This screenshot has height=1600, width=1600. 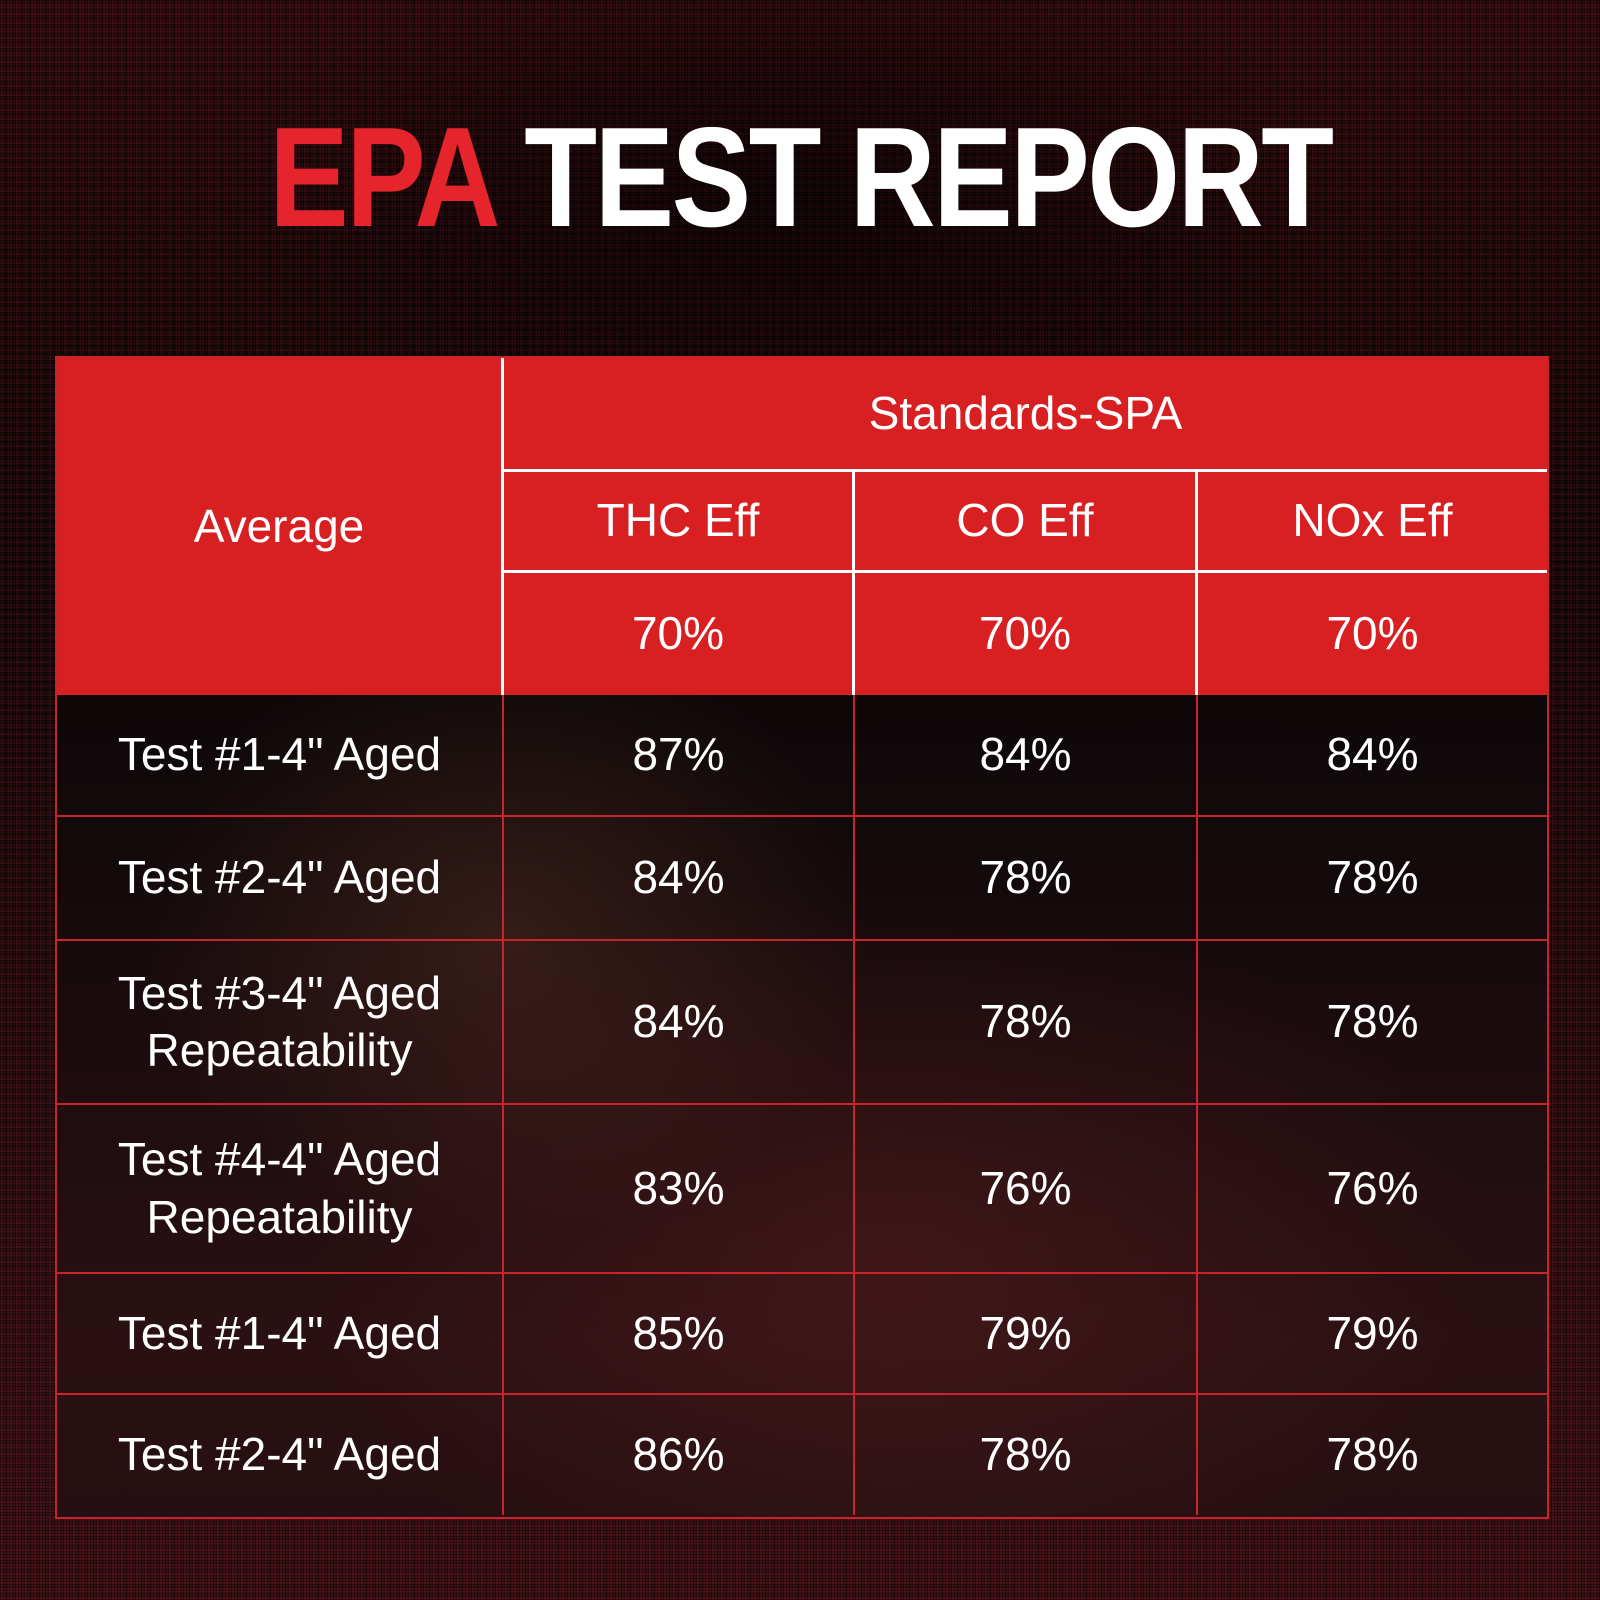 I want to click on title-highlight: EPA, so click(x=382, y=177).